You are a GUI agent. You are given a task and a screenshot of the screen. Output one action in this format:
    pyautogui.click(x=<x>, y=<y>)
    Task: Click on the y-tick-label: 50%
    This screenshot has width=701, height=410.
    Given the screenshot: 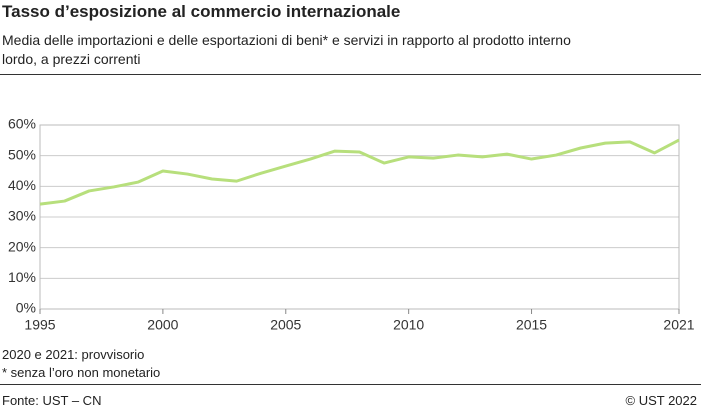 What is the action you would take?
    pyautogui.click(x=22, y=154)
    